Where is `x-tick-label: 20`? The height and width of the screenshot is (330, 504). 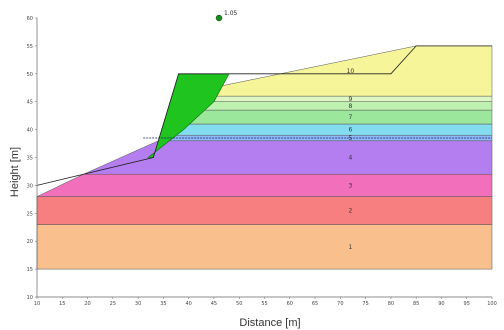 x-tick-label: 20 is located at coordinates (87, 304).